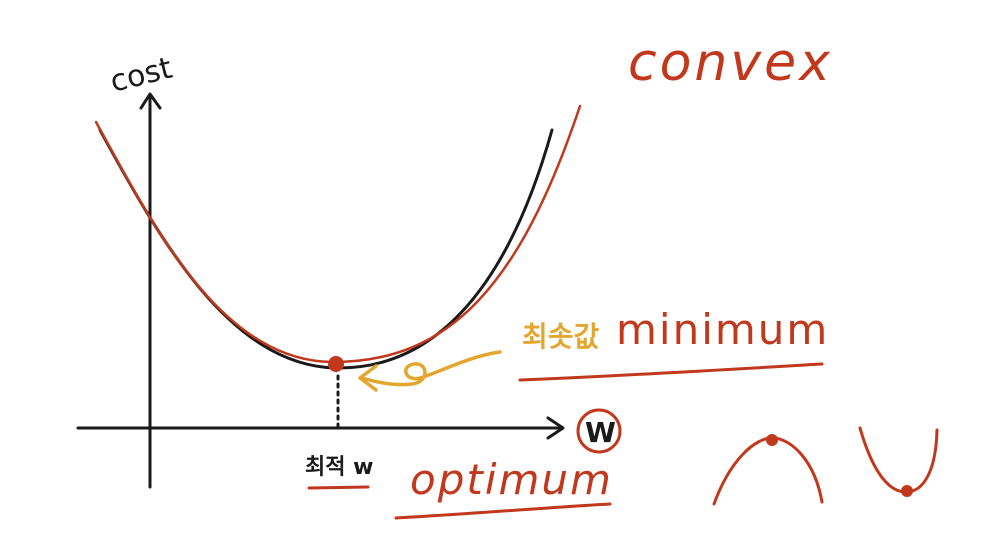 This screenshot has height=542, width=994. I want to click on minimum-korean-label: 최솟값, so click(561, 336).